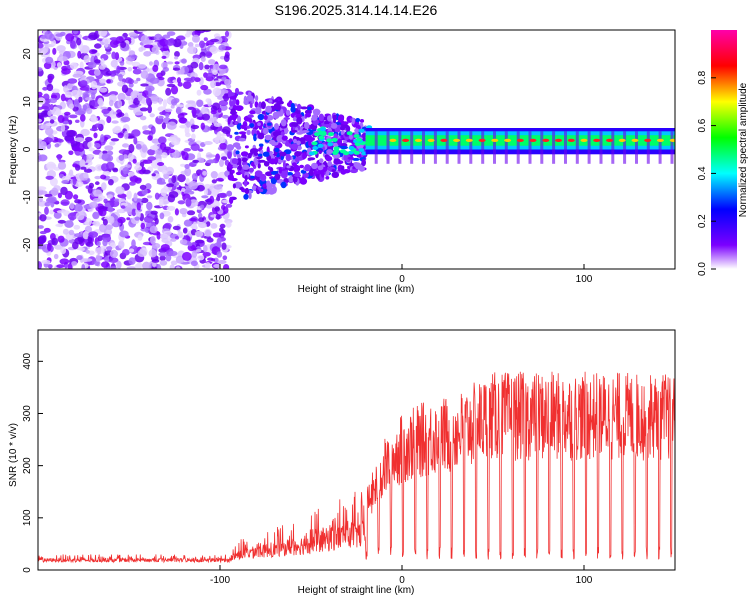 The width and height of the screenshot is (750, 605). What do you see at coordinates (601, 147) in the screenshot?
I see `spectrogram-spike` at bounding box center [601, 147].